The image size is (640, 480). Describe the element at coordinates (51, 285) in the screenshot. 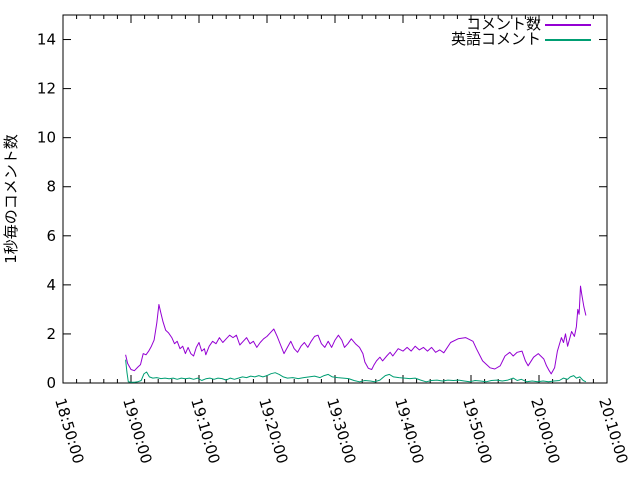

I see `y-tick-label: 4` at that location.